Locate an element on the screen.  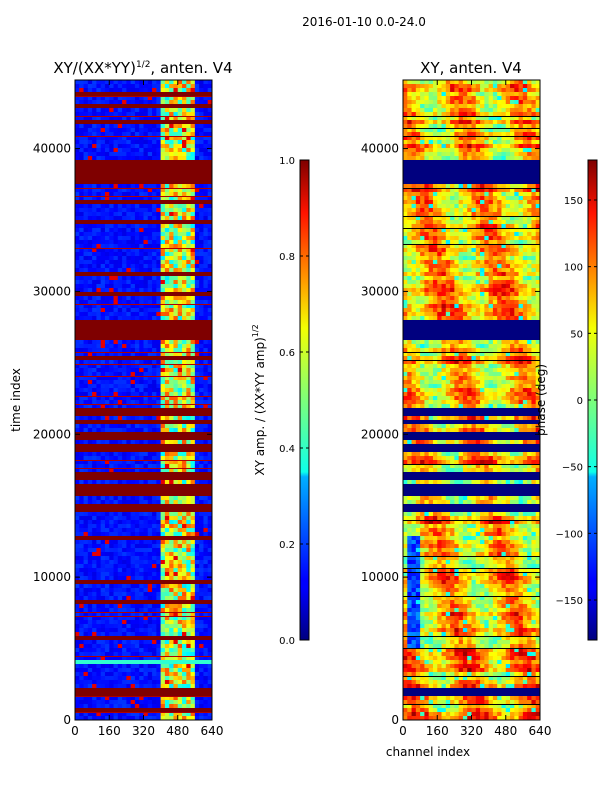
colorbar-tick-label: 1.0 is located at coordinates (287, 161).